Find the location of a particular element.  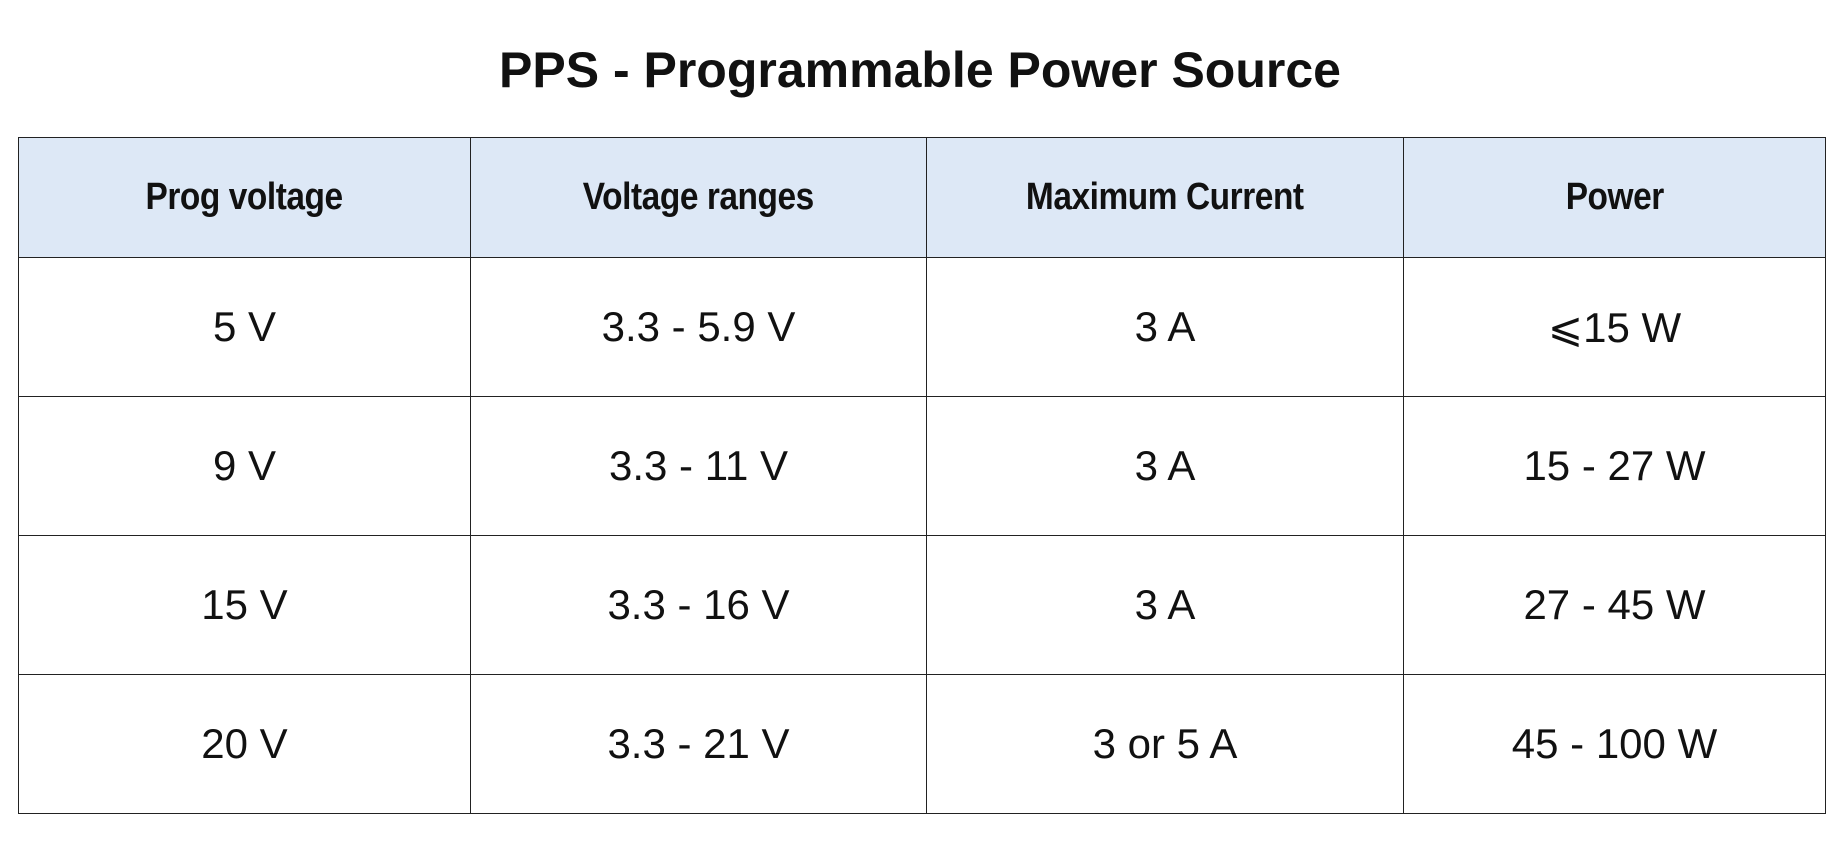

header-text: Maximum Current is located at coordinates (1165, 197).